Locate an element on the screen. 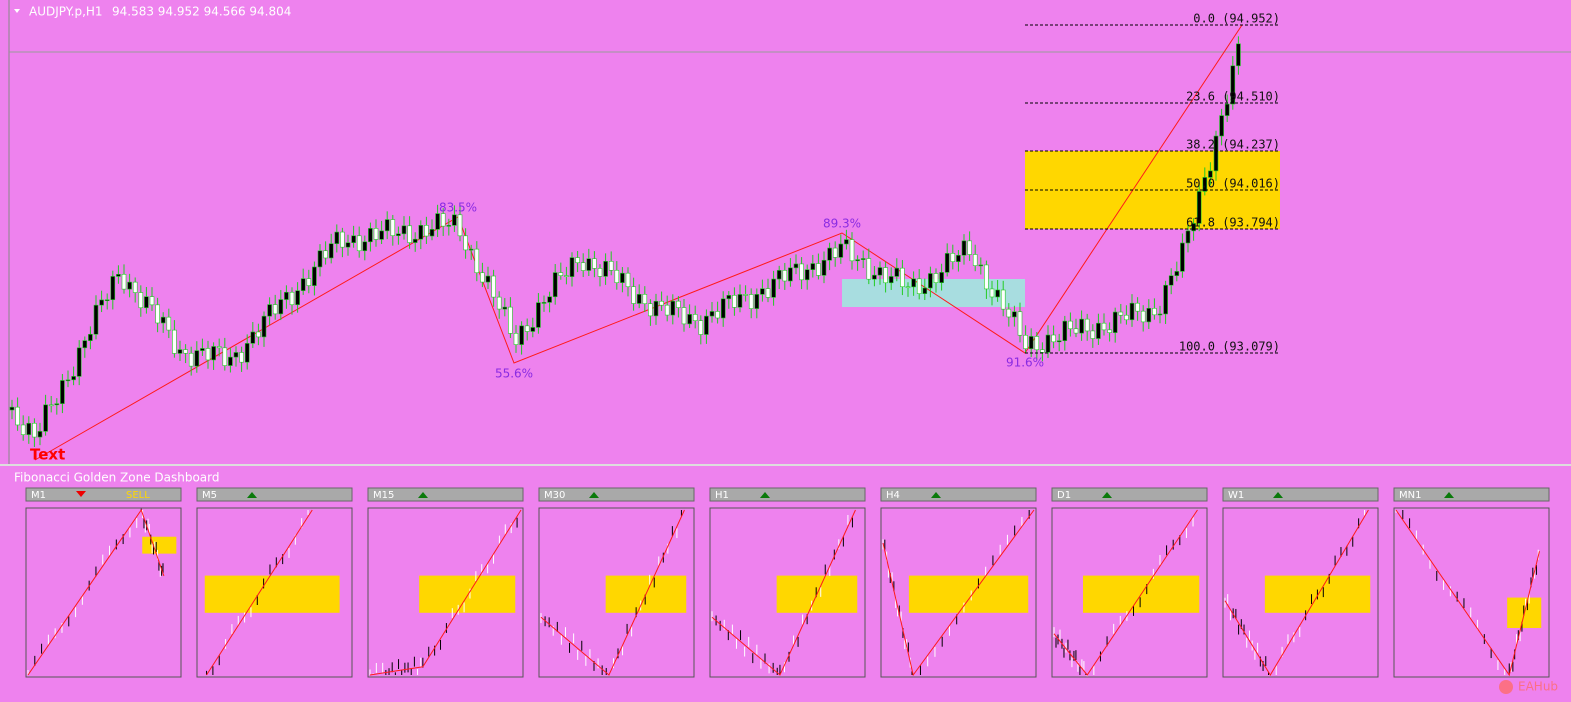 The width and height of the screenshot is (1571, 702). swing-label: 91.6% is located at coordinates (1025, 363).